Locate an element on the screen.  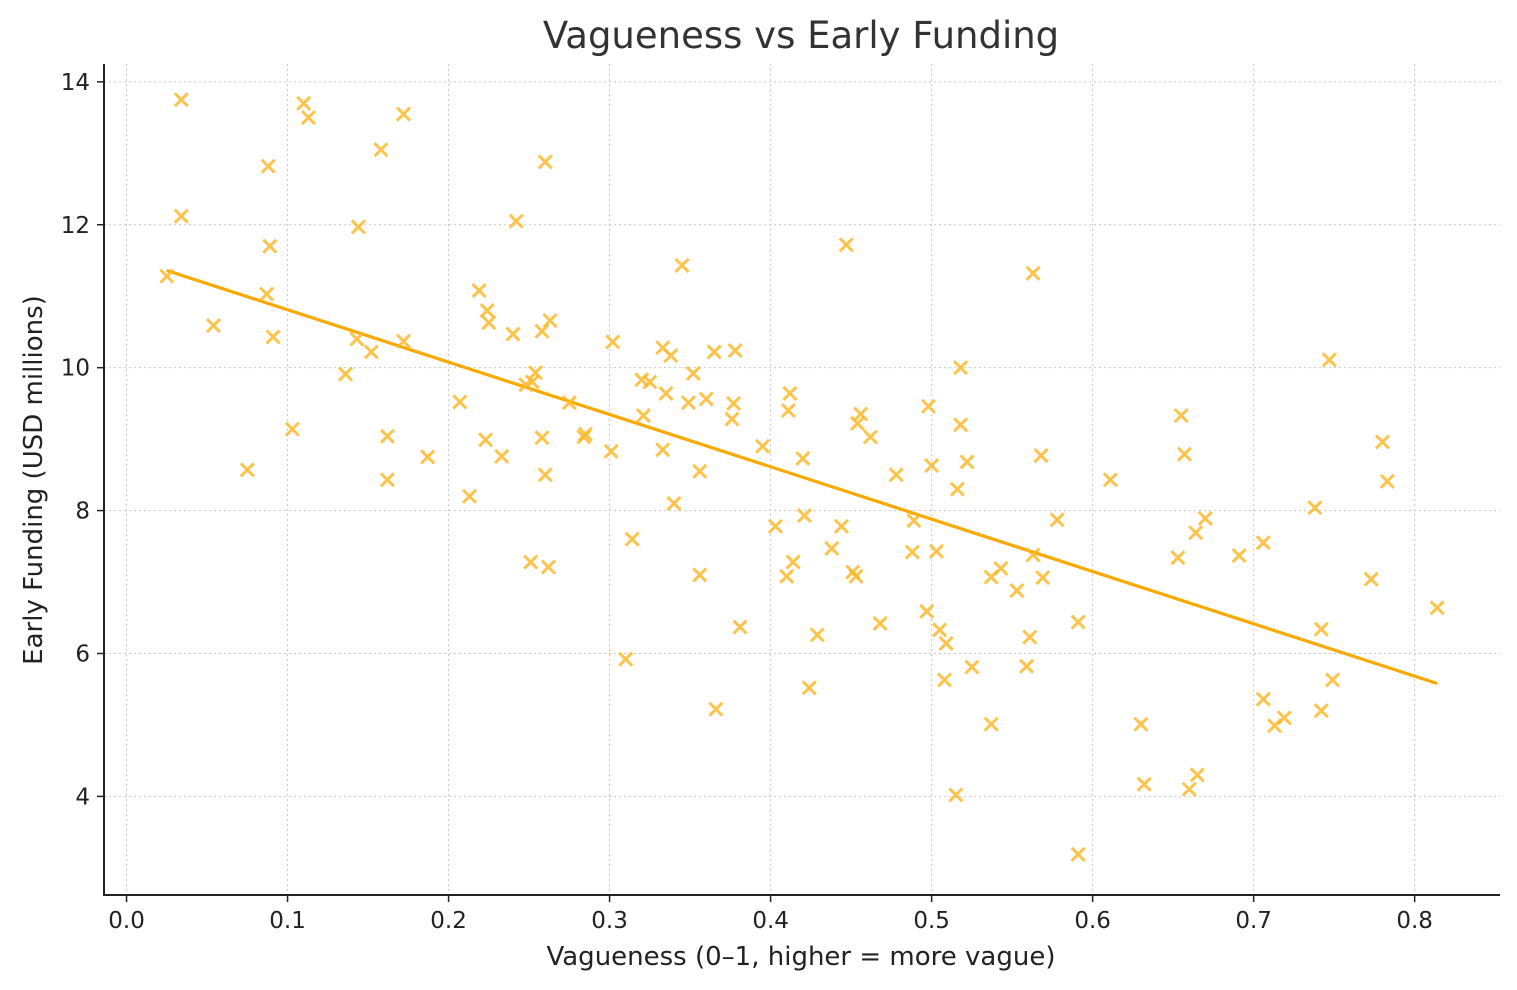
y-tick-label: 4 is located at coordinates (82, 797).